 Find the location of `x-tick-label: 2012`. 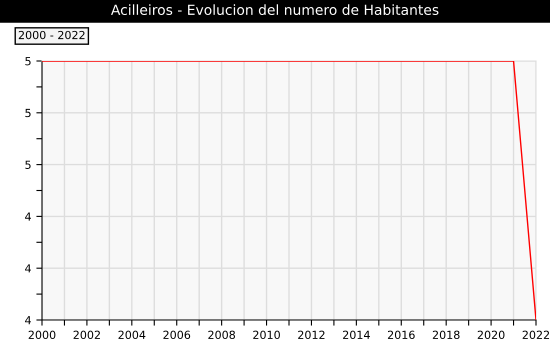

x-tick-label: 2012 is located at coordinates (311, 335).